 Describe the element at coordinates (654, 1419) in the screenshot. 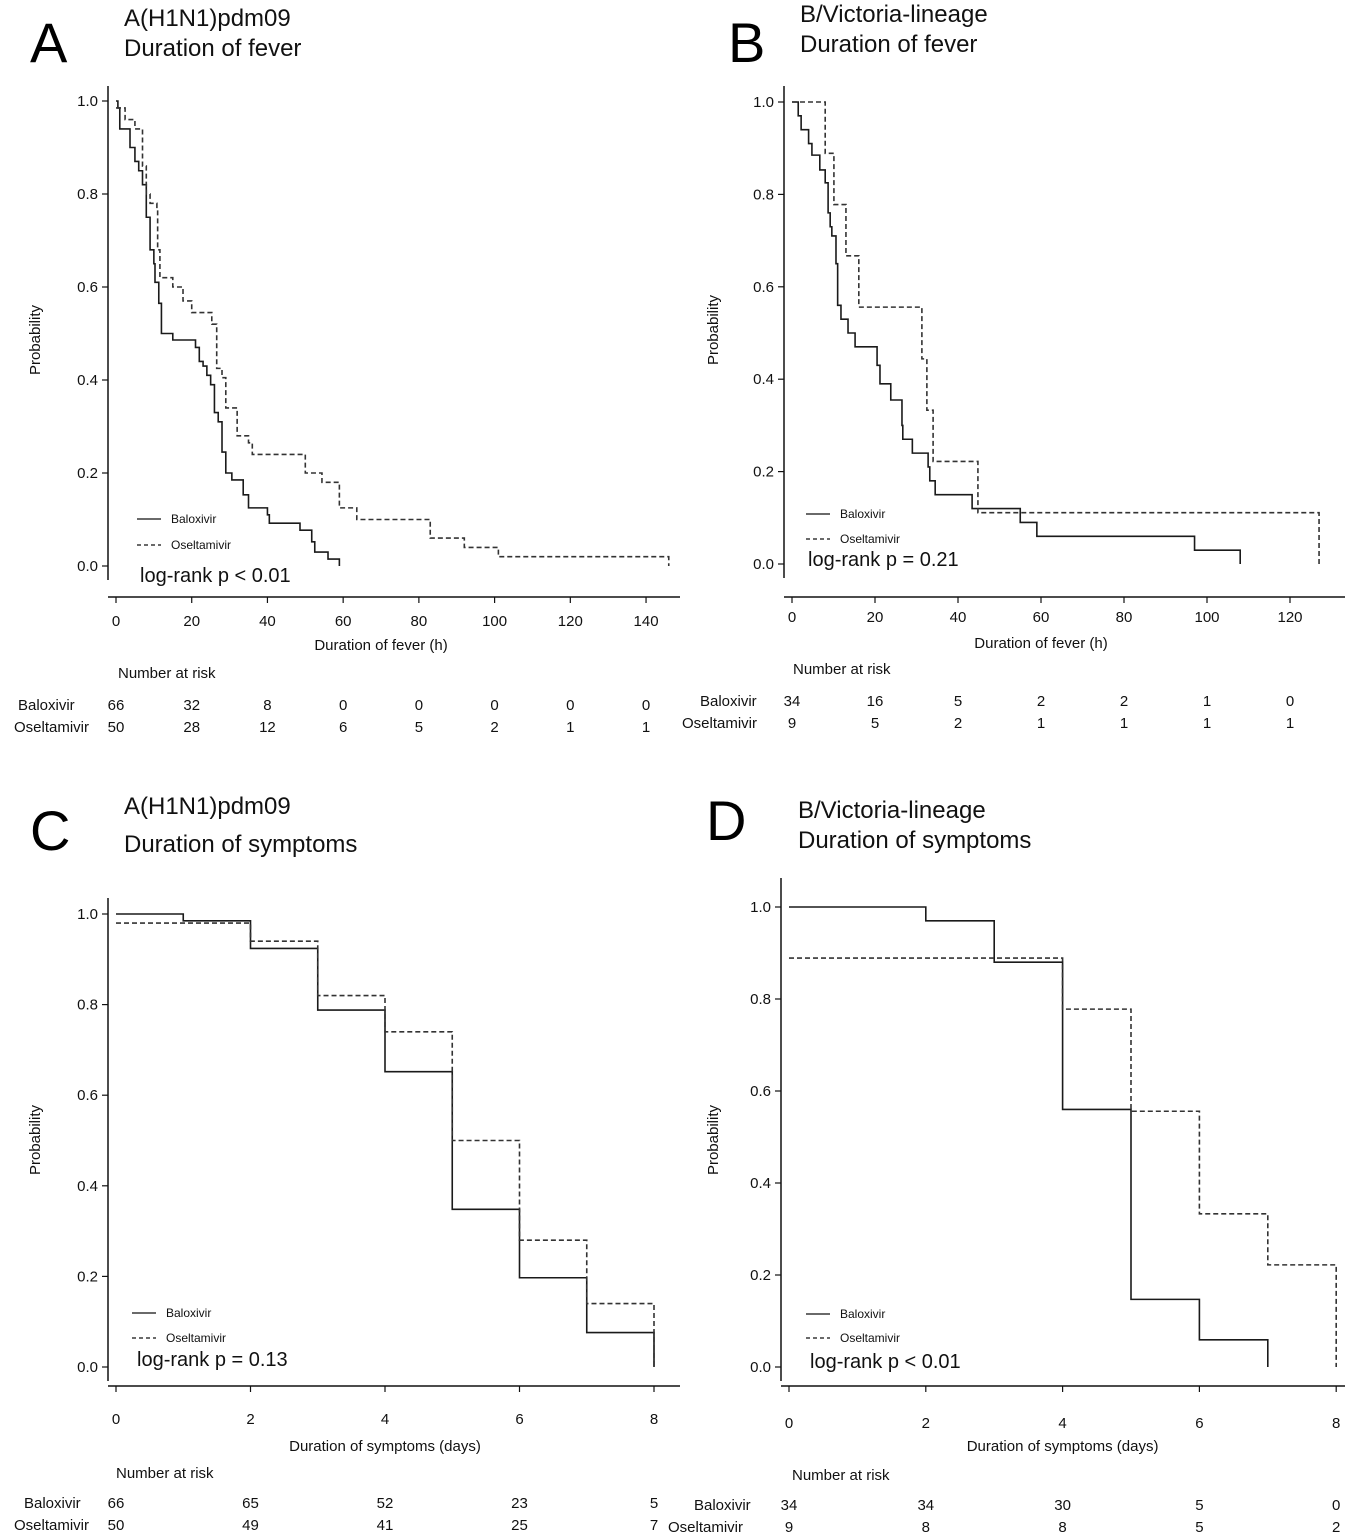

I see `x-tick-label: 8` at that location.